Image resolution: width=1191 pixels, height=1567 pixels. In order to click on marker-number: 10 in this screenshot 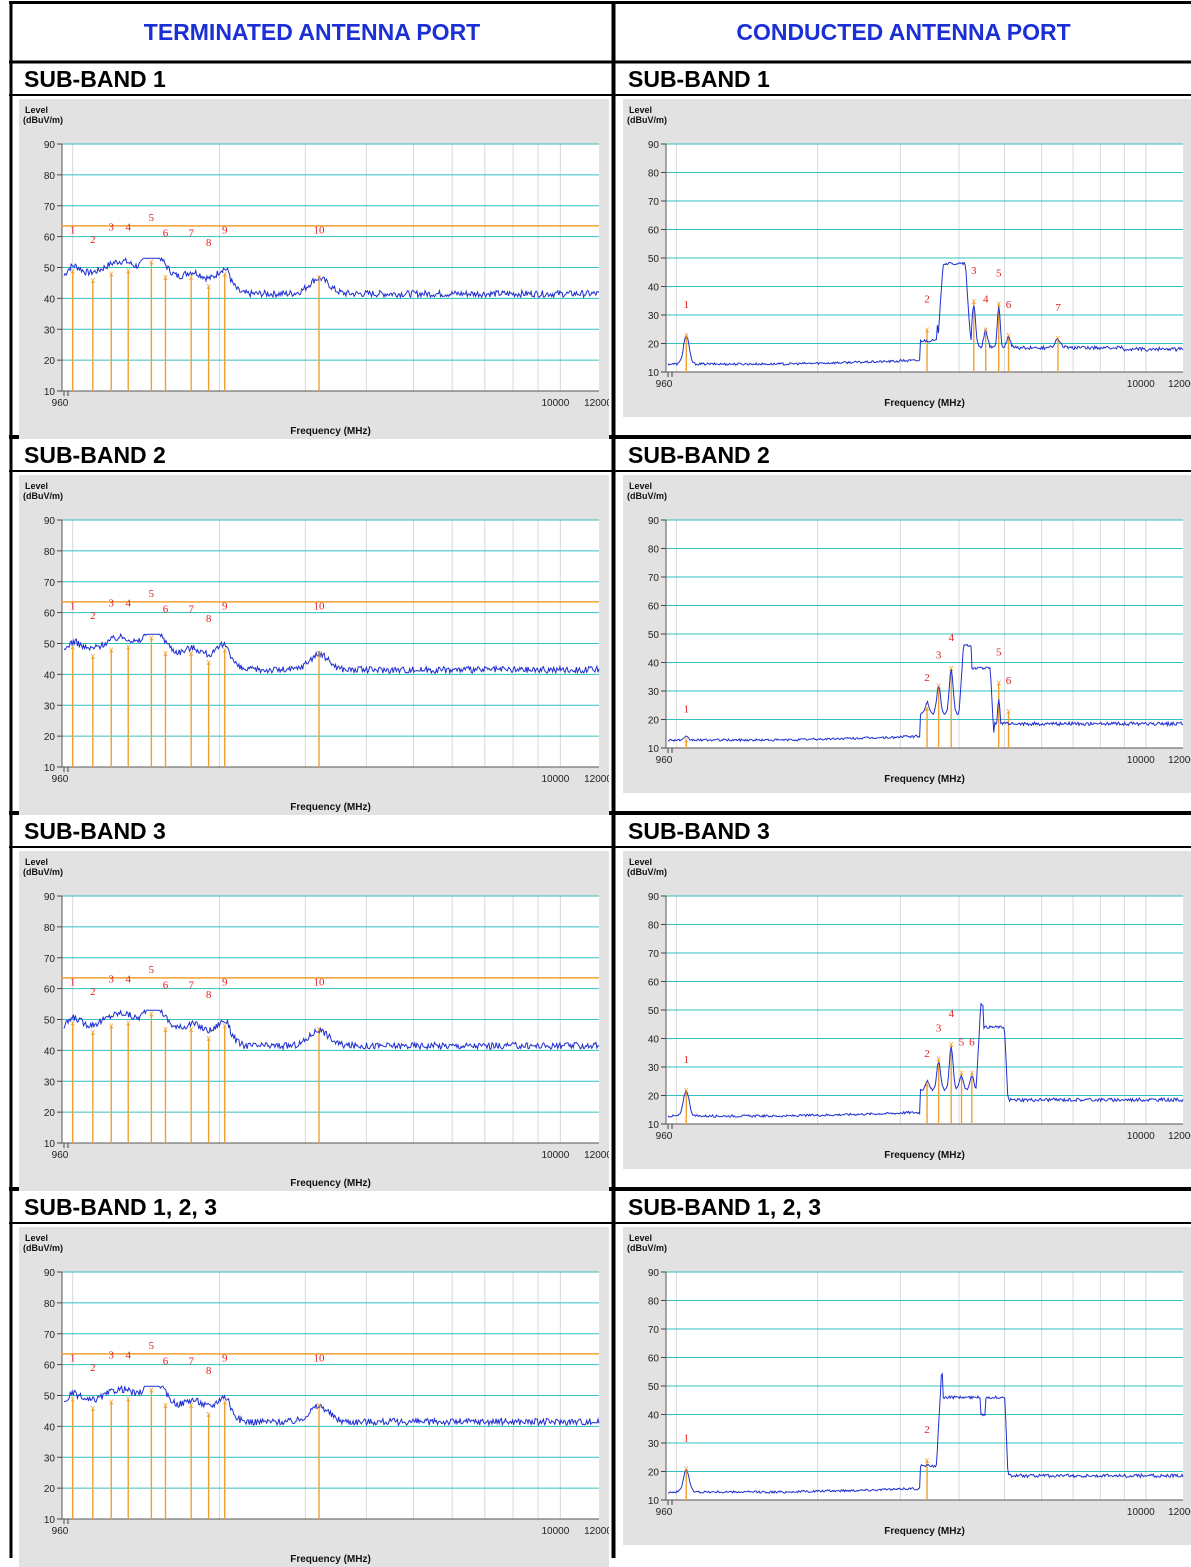, I will do `click(320, 607)`.